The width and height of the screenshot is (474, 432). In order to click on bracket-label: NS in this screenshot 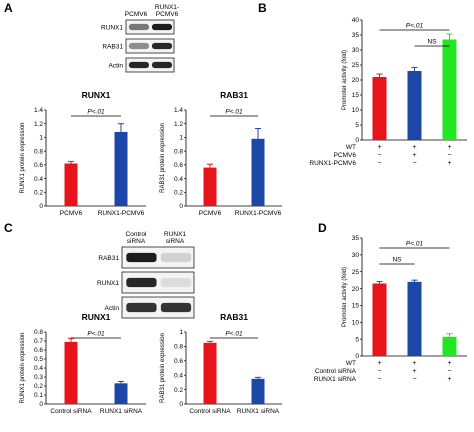, I will do `click(432, 42)`.